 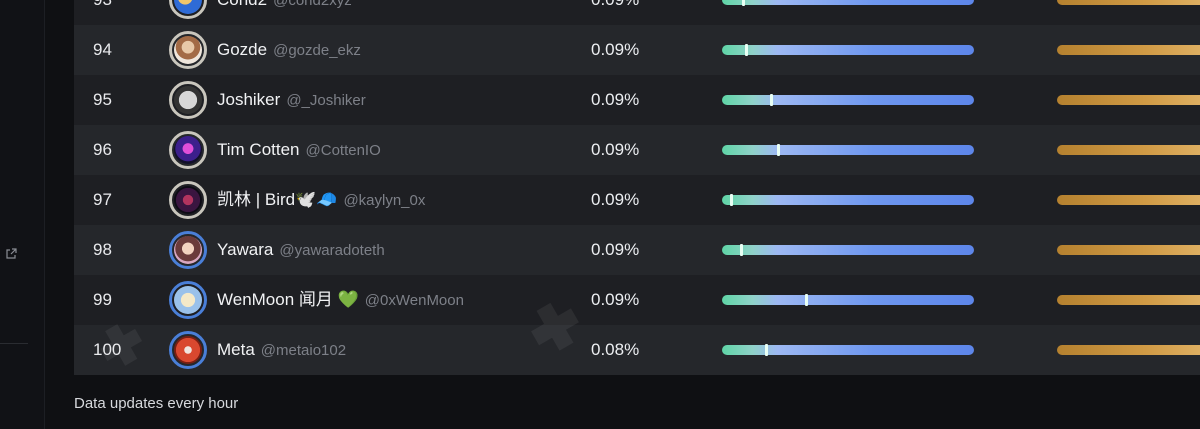 What do you see at coordinates (102, 299) in the screenshot?
I see `rank-cell: 99` at bounding box center [102, 299].